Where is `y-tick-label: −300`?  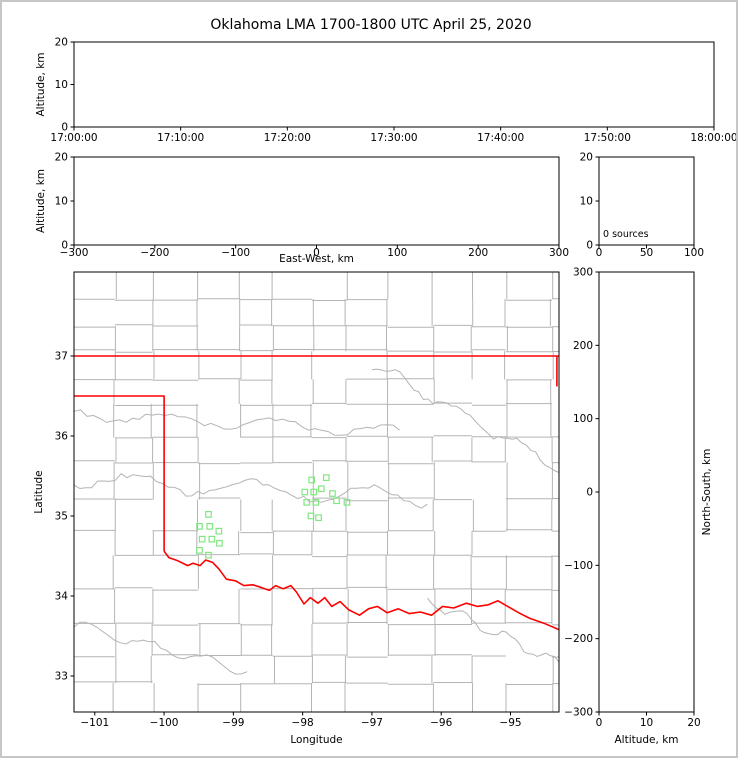 y-tick-label: −300 is located at coordinates (578, 713).